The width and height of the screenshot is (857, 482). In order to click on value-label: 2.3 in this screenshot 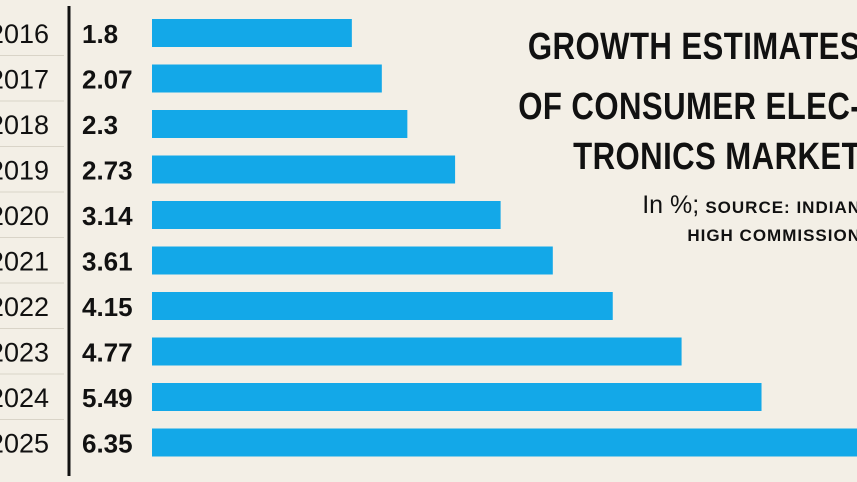, I will do `click(100, 125)`.